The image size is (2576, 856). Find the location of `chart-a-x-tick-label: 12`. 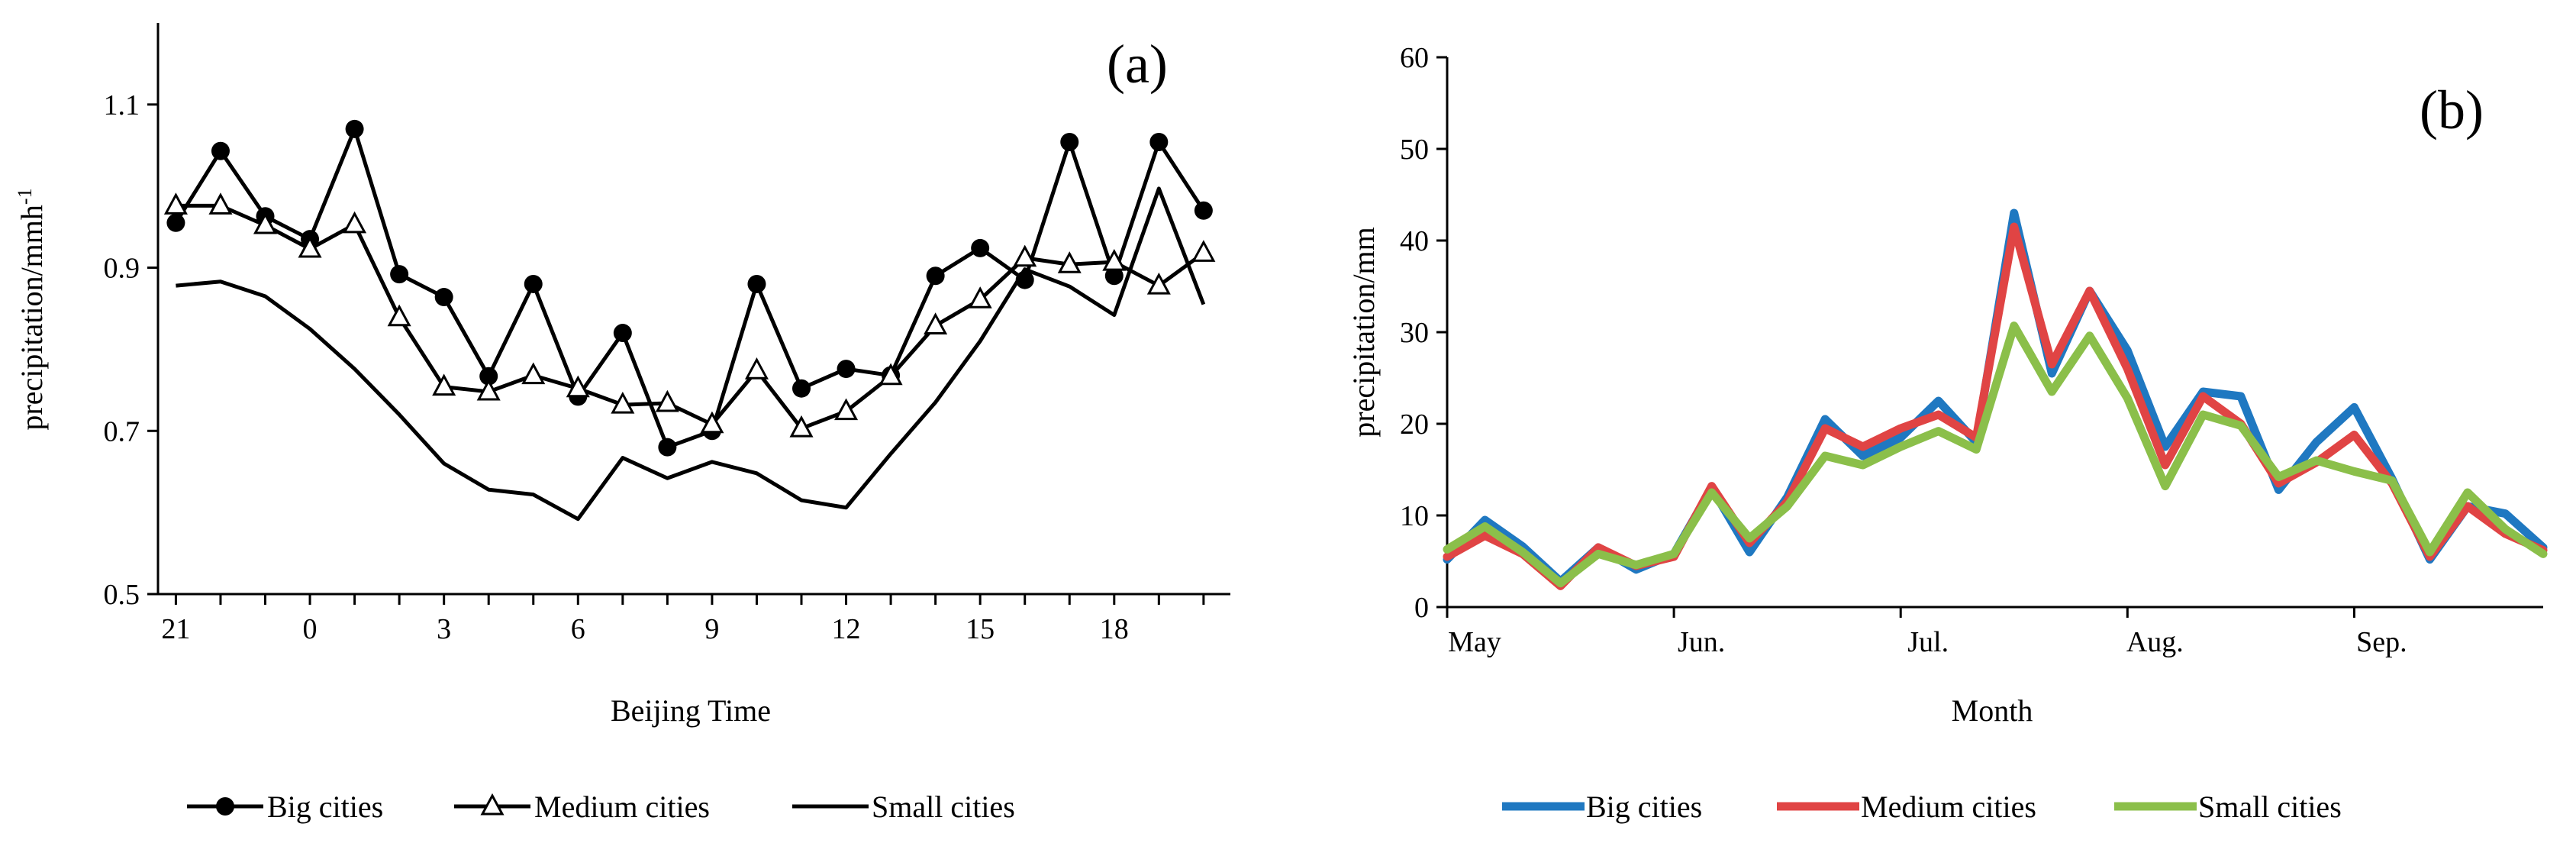

chart-a-x-tick-label: 12 is located at coordinates (847, 629).